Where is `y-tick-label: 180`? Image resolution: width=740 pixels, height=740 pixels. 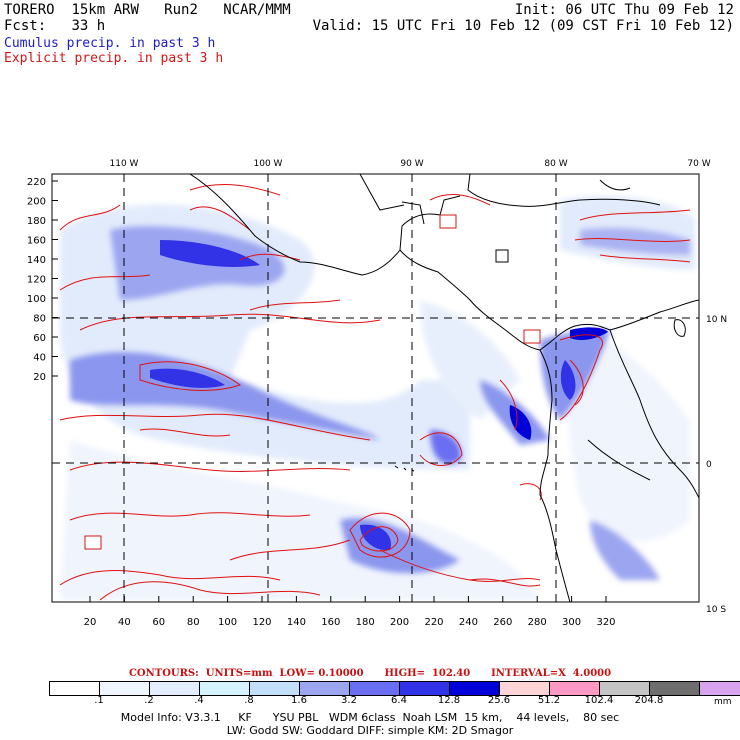 y-tick-label: 180 is located at coordinates (36, 221).